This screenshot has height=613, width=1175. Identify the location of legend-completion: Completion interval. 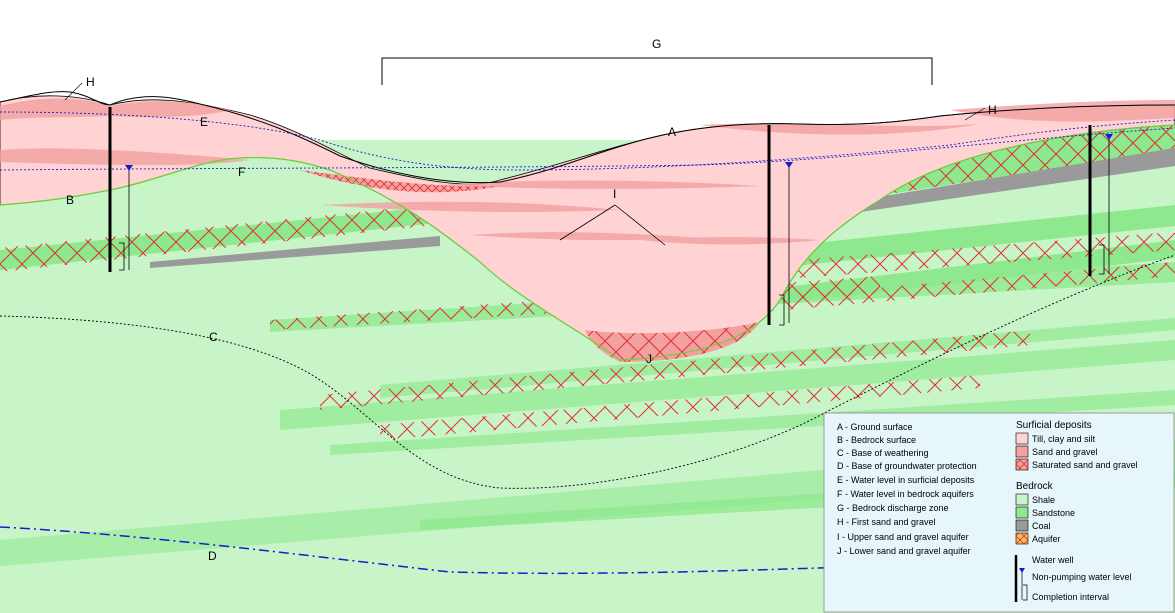
(1070, 597).